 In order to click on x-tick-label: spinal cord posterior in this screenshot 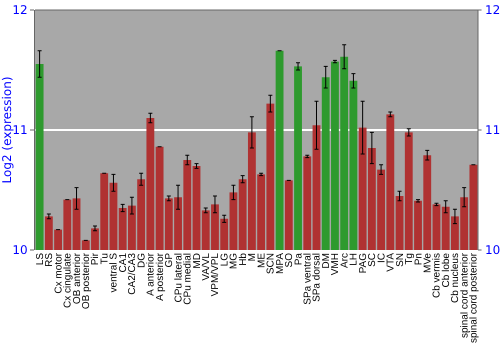, I will do `click(474, 298)`.